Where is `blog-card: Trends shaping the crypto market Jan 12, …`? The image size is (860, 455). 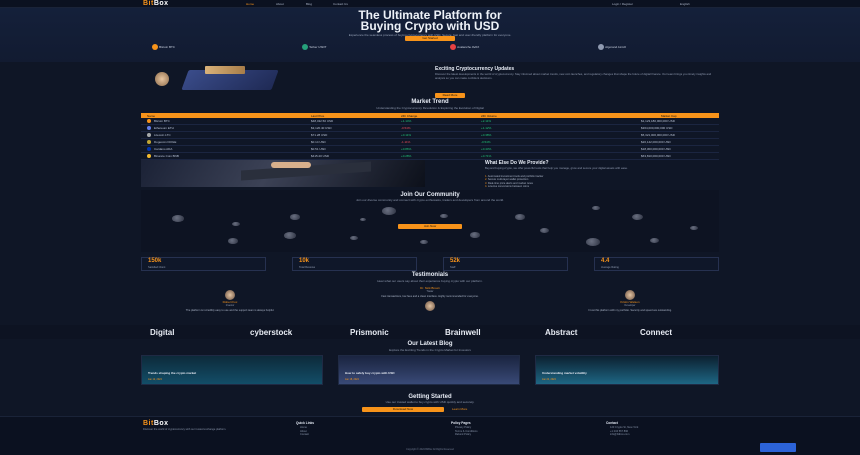
blog-card: Trends shaping the crypto market Jan 12, … is located at coordinates (232, 370).